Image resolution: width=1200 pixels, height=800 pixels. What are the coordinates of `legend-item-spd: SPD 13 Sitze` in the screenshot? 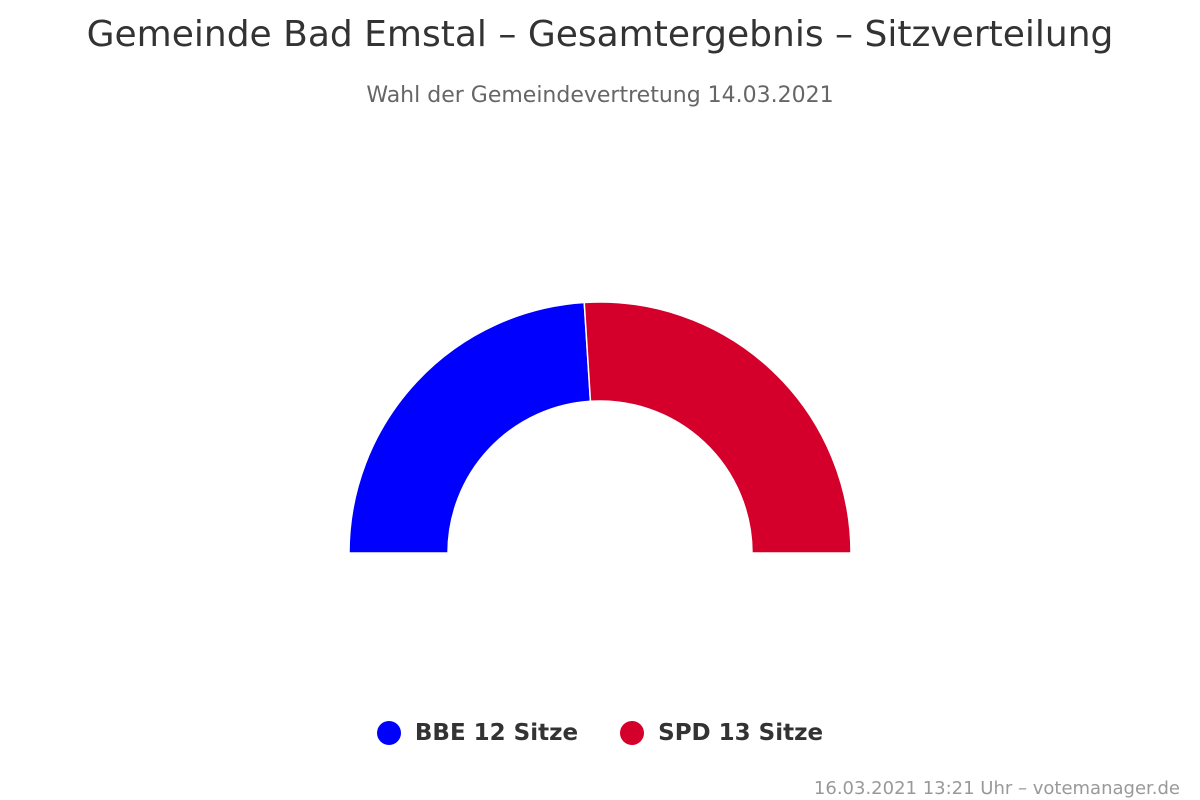 It's located at (721, 733).